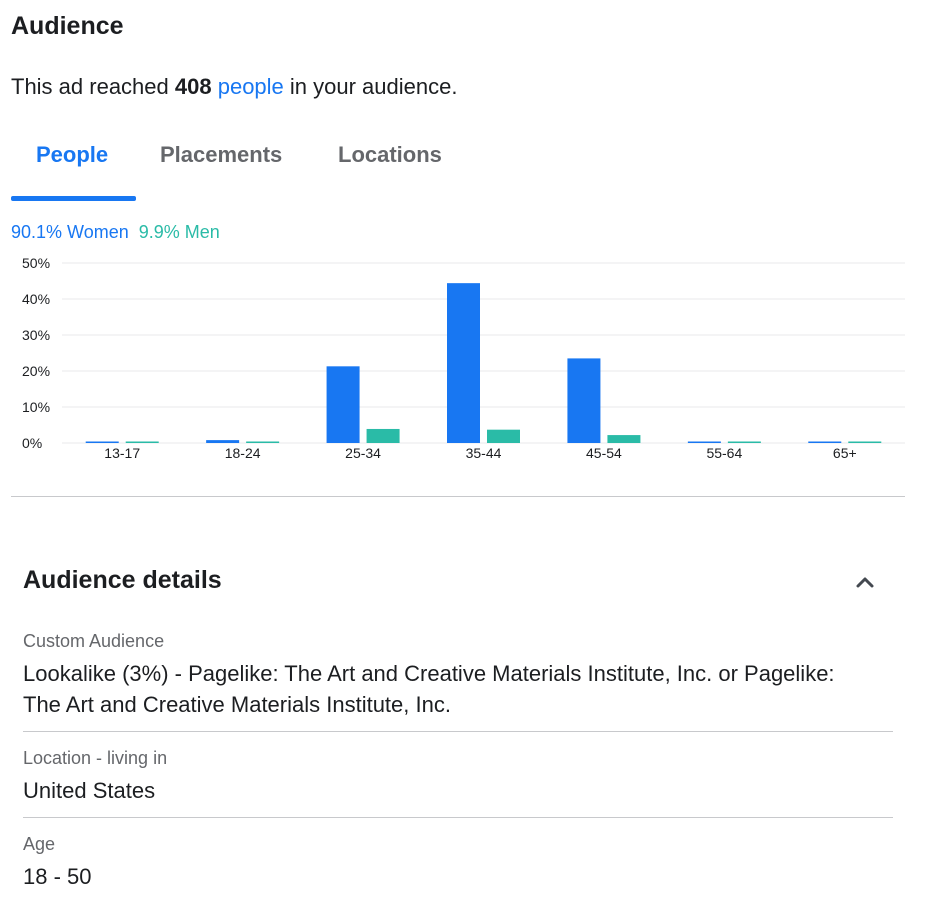 The image size is (925, 903). What do you see at coordinates (604, 453) in the screenshot?
I see `x-tick-label: 45-54` at bounding box center [604, 453].